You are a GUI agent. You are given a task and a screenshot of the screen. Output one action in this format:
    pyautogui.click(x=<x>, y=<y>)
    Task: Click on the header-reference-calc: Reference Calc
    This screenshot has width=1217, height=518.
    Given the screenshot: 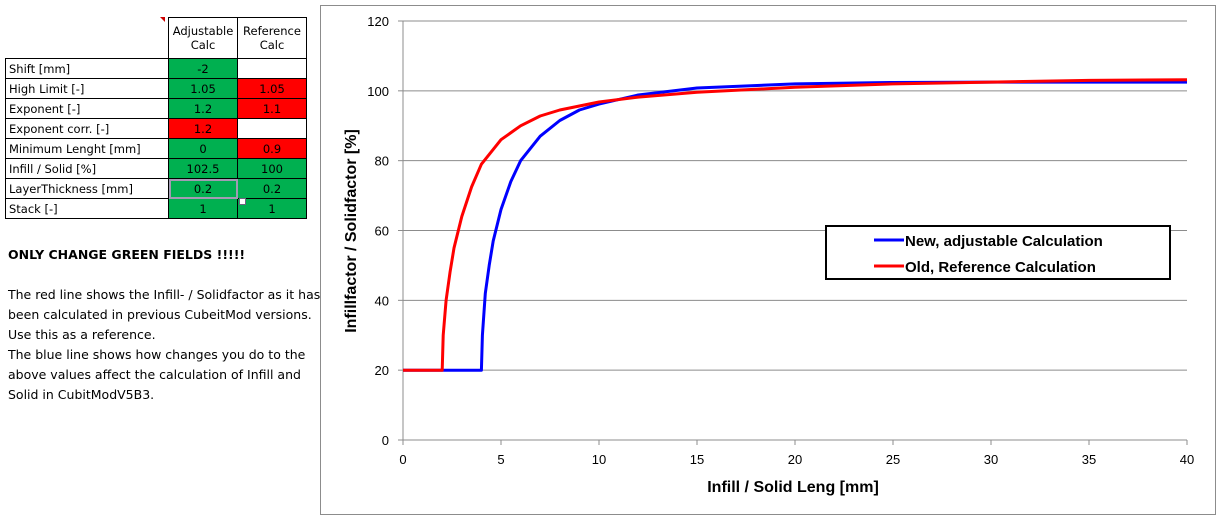 What is the action you would take?
    pyautogui.click(x=272, y=38)
    